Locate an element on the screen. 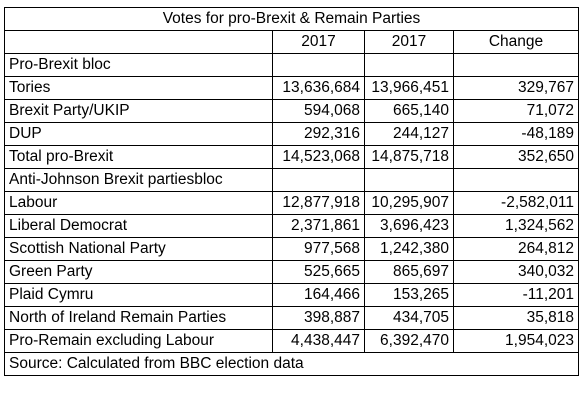  row-label: Pro-Brexit bloc is located at coordinates (138, 65).